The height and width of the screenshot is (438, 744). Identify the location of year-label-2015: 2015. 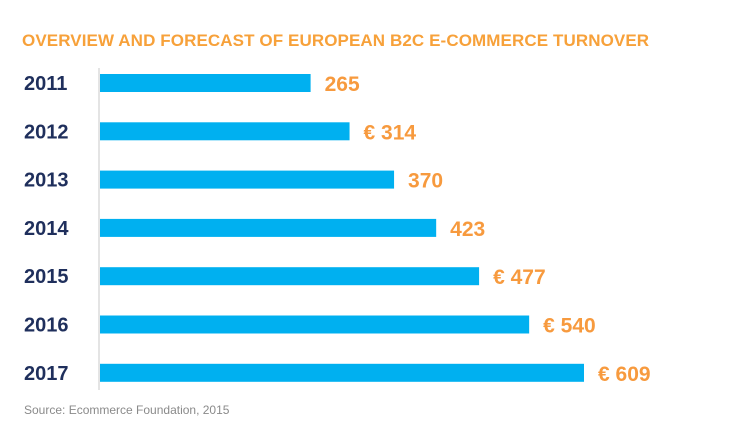
(46, 277).